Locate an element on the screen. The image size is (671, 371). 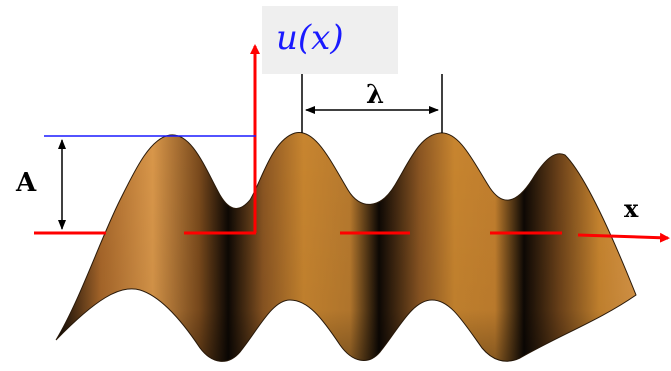
x-axis-label: x is located at coordinates (631, 208).